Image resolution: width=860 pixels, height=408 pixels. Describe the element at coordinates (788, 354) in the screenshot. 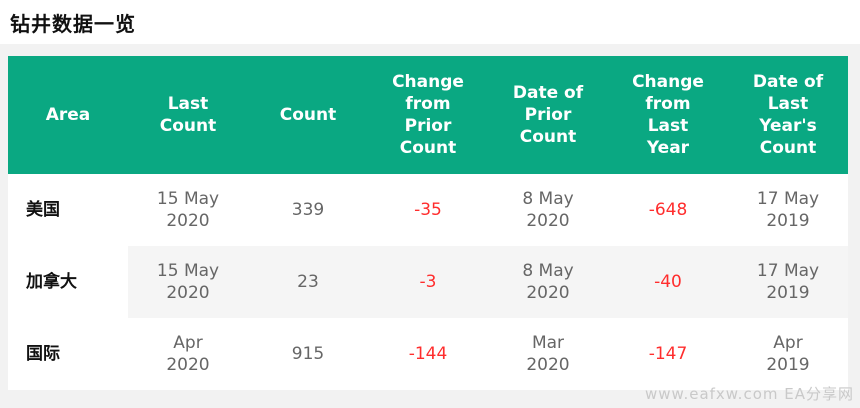

I see `date-last-year-cell: Apr 2019` at that location.